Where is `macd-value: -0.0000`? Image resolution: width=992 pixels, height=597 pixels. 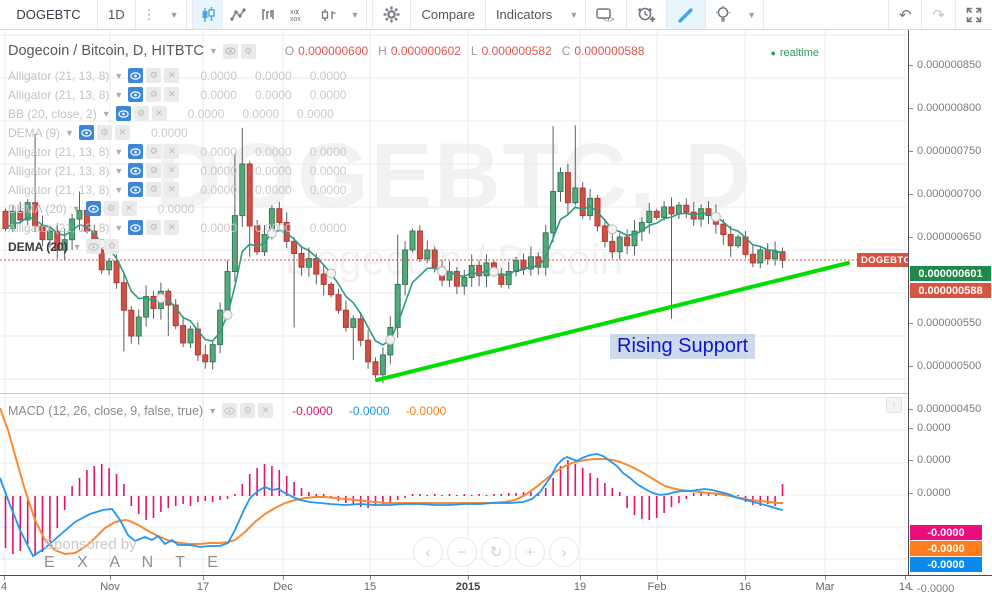 macd-value: -0.0000 is located at coordinates (369, 410).